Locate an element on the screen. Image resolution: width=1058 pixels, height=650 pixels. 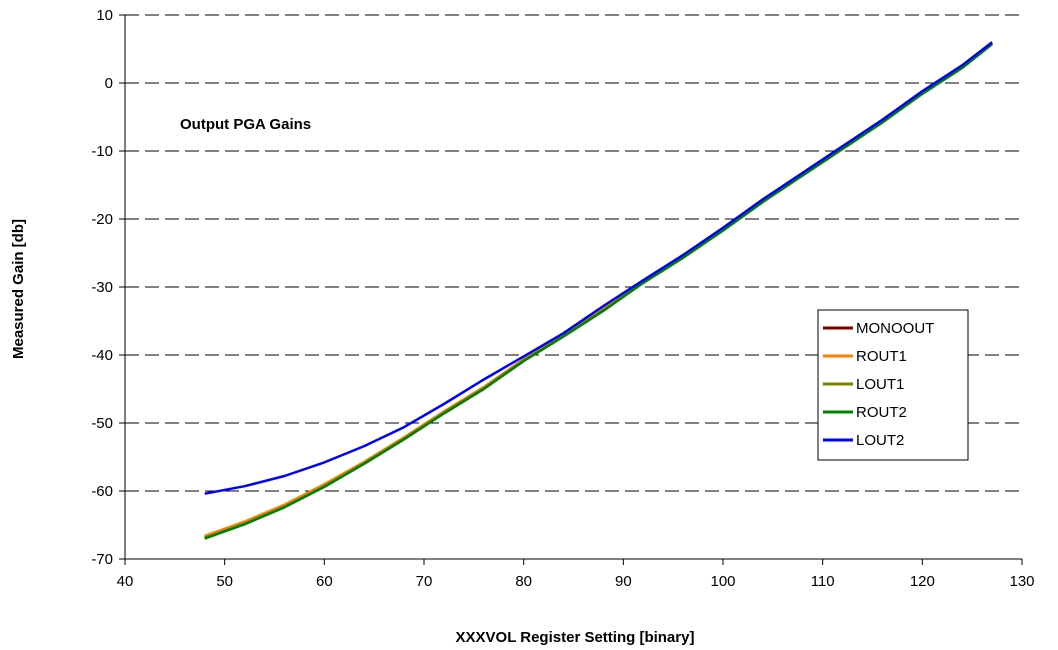
y-tick-label: -30 is located at coordinates (102, 287).